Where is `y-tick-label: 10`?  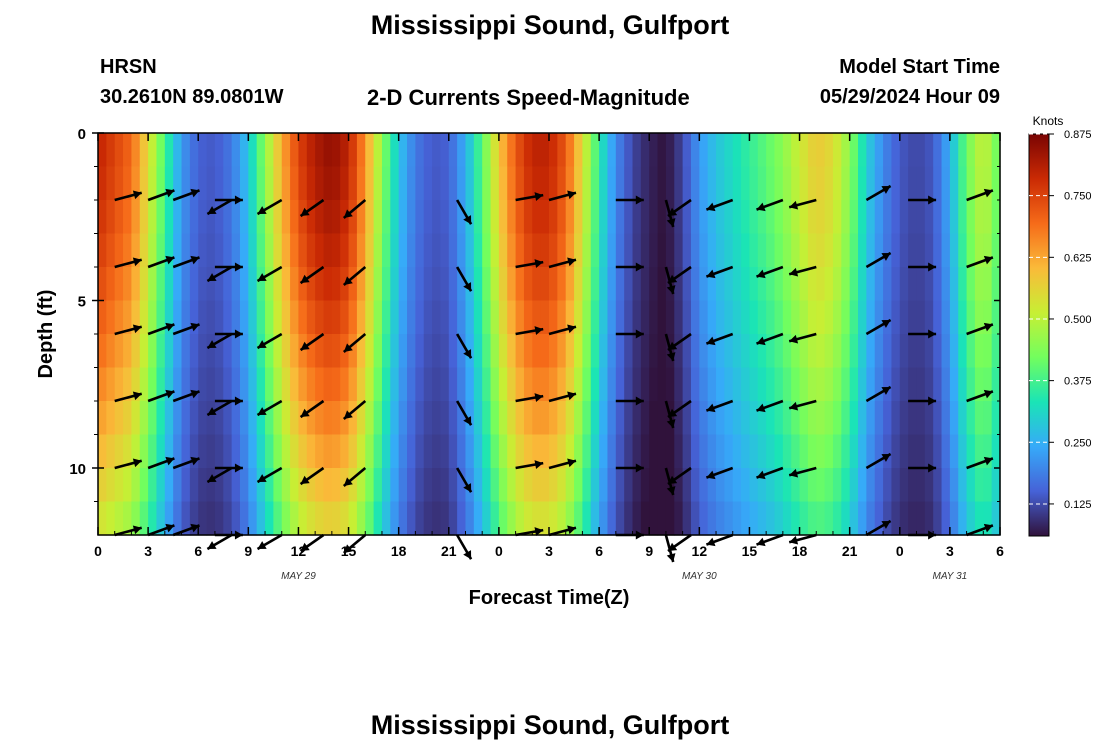 y-tick-label: 10 is located at coordinates (77, 469).